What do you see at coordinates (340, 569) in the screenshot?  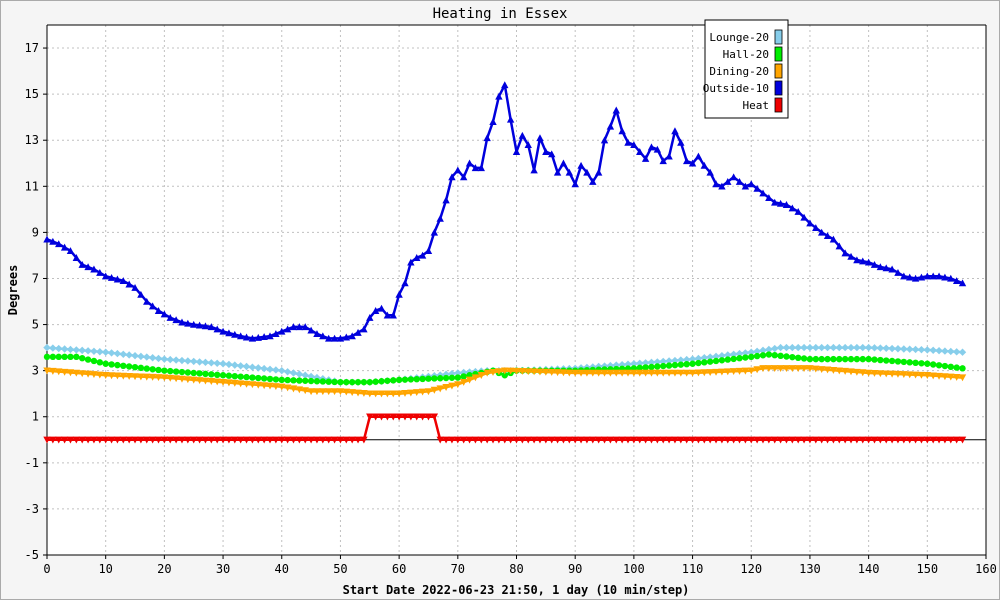 I see `x-tick-label: 50` at bounding box center [340, 569].